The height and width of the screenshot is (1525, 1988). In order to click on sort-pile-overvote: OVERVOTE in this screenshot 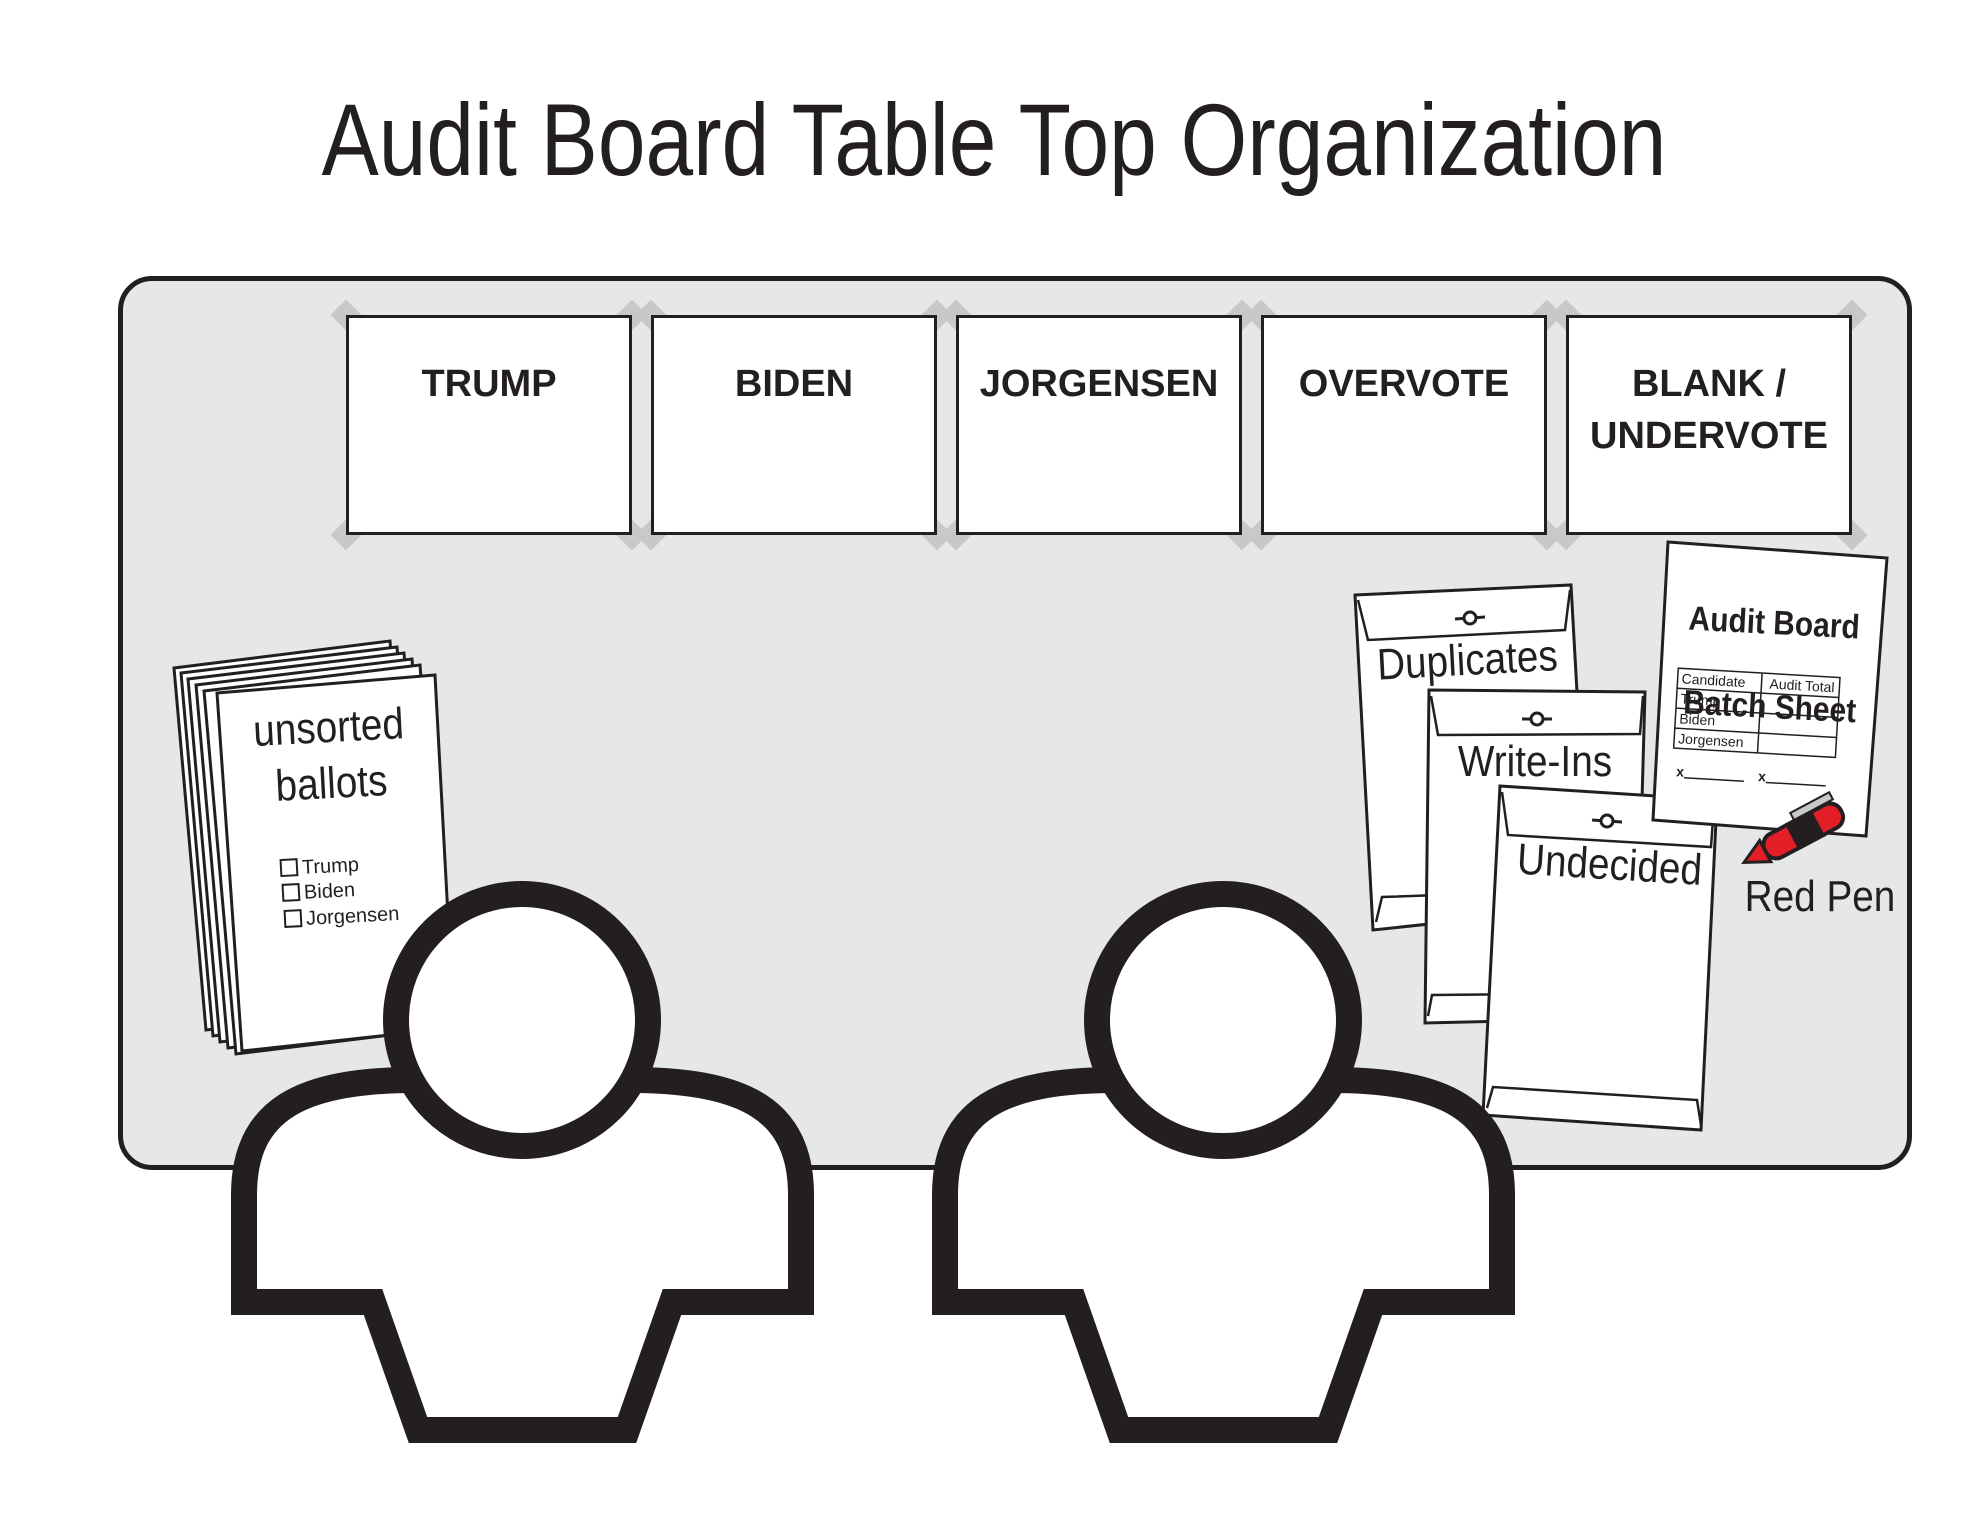, I will do `click(1404, 425)`.